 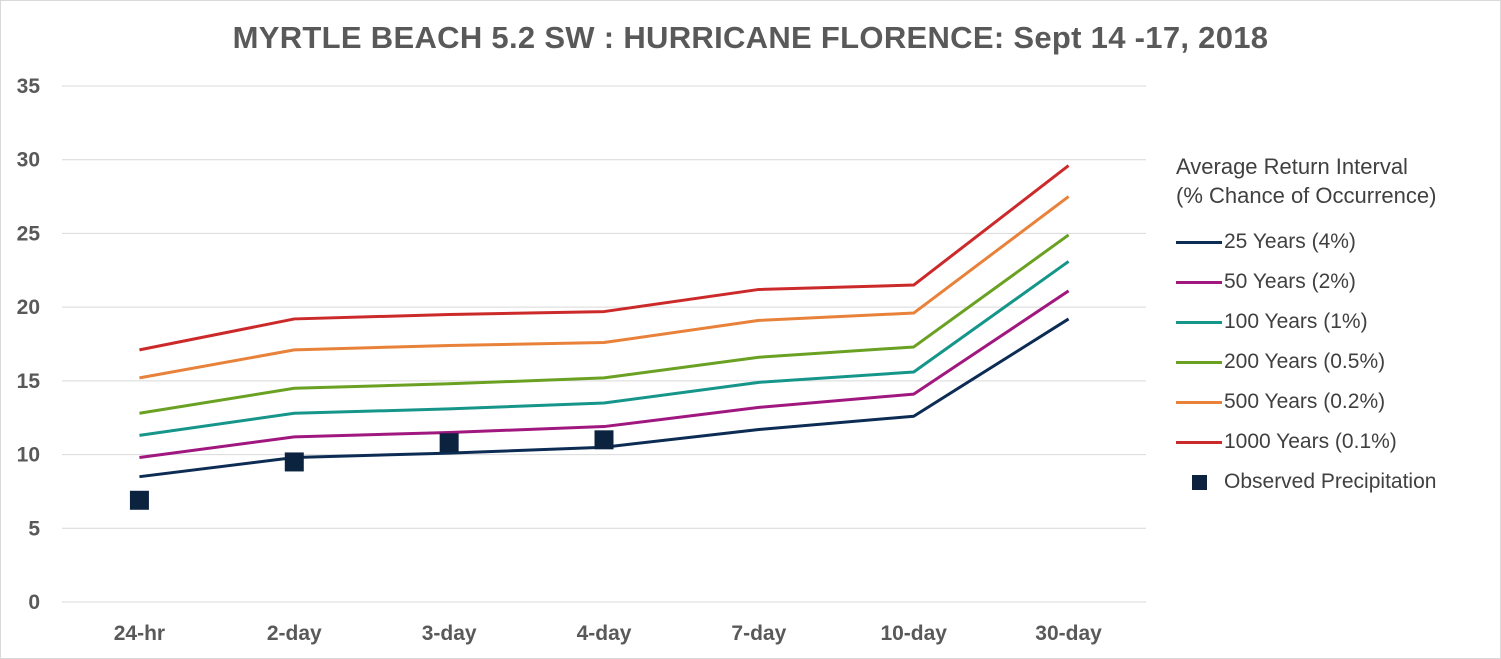 I want to click on y-tick-label: 20, so click(x=28, y=307).